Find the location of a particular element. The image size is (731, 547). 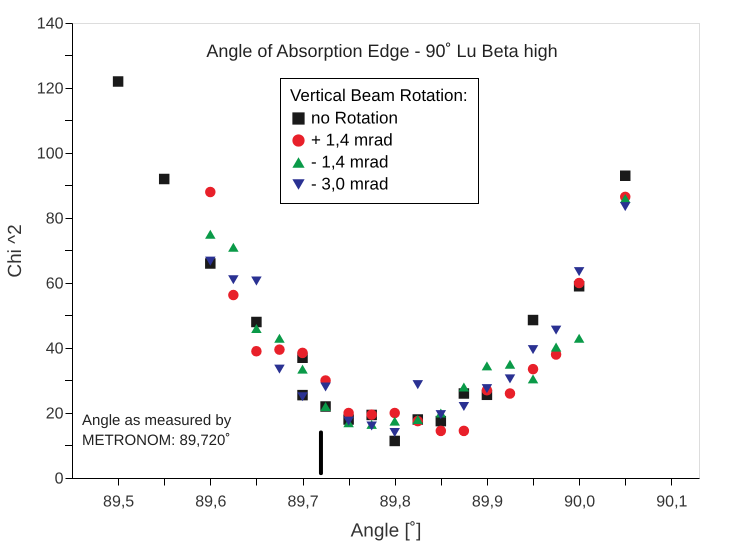

x-tick-label: 89,9 is located at coordinates (488, 502).